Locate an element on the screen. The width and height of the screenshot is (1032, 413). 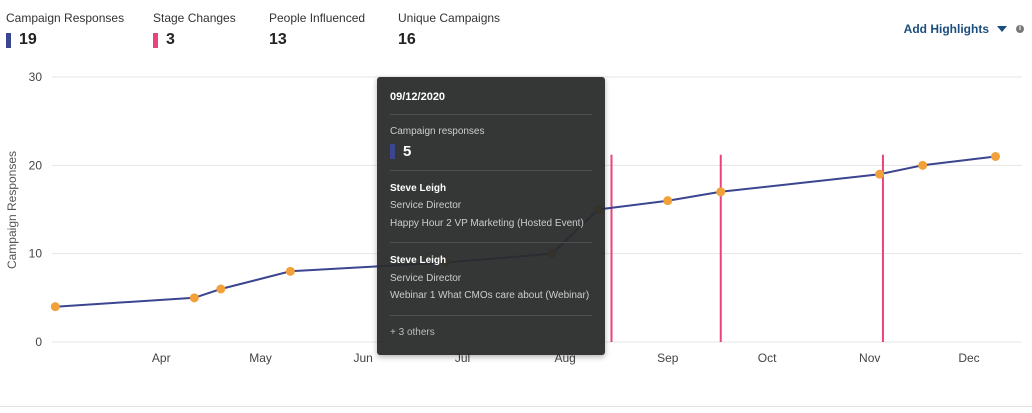
tooltip-more-link: + 3 others is located at coordinates (412, 332).